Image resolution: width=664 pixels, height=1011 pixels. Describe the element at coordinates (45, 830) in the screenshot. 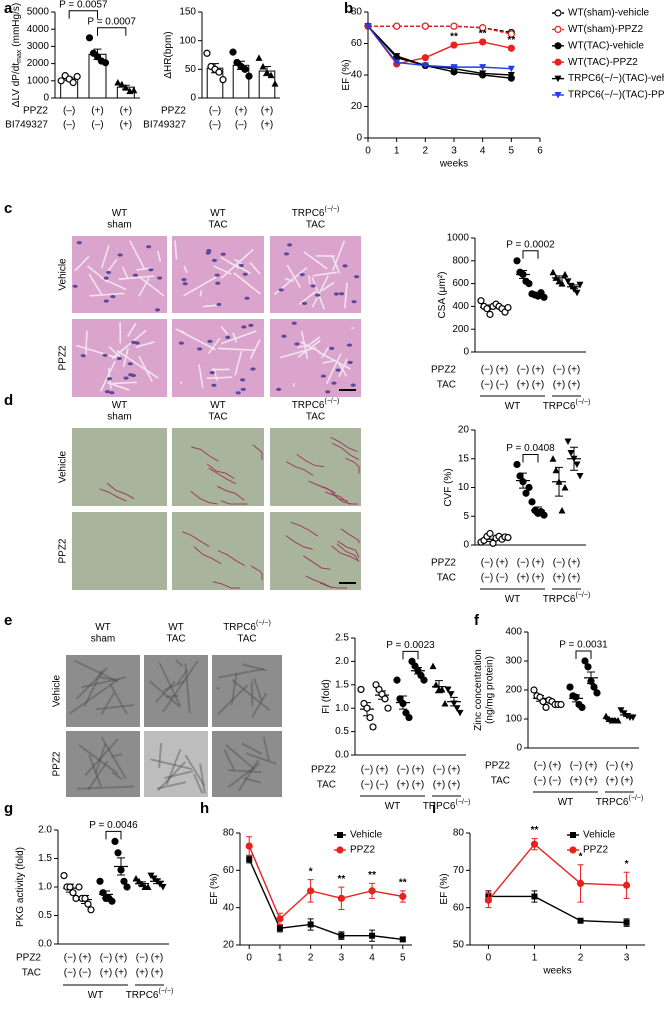

I see `y-tick-label: 2.0` at that location.